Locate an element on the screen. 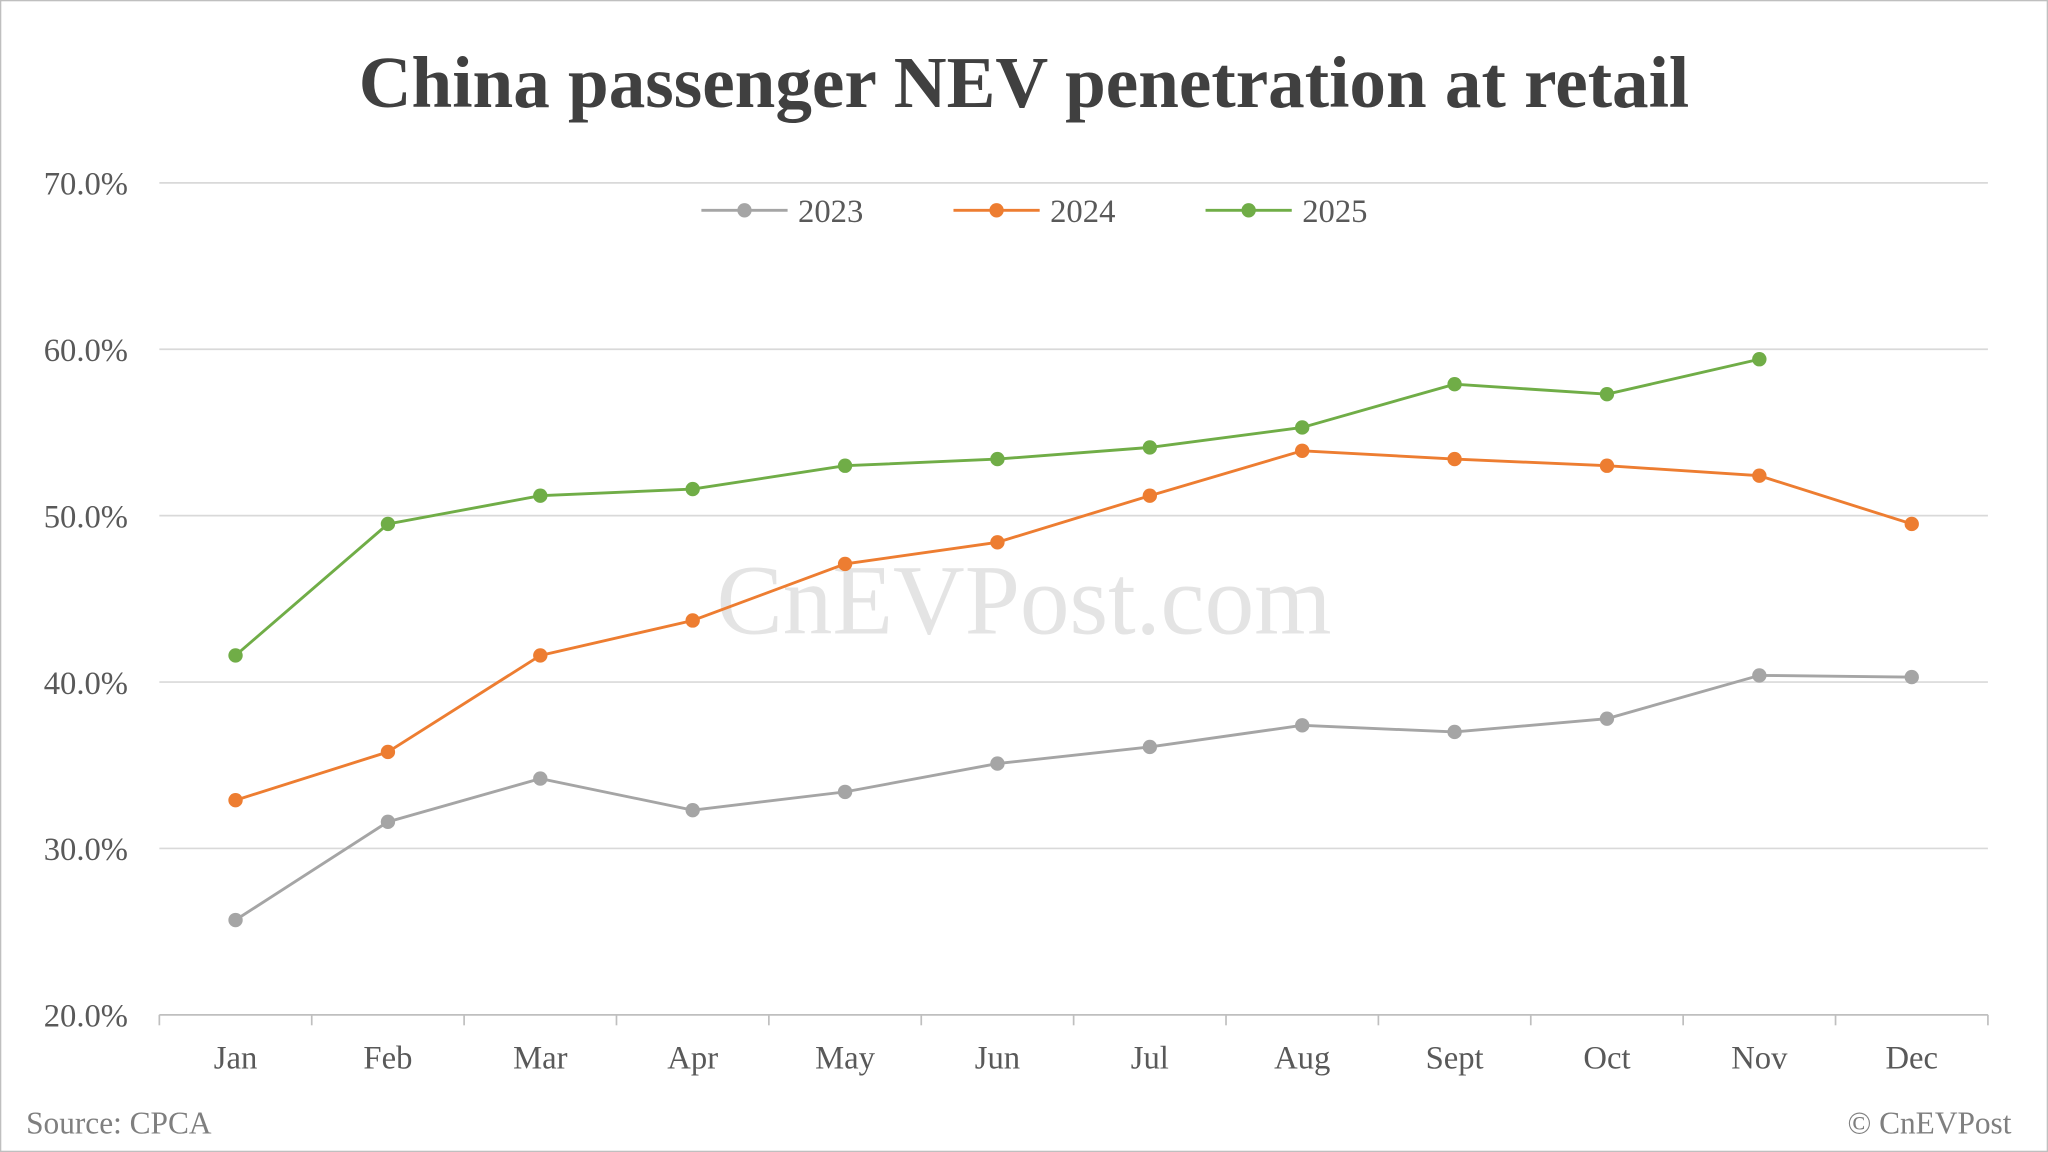 The height and width of the screenshot is (1152, 2048). legend-item-2025: 2025 is located at coordinates (1286, 212).